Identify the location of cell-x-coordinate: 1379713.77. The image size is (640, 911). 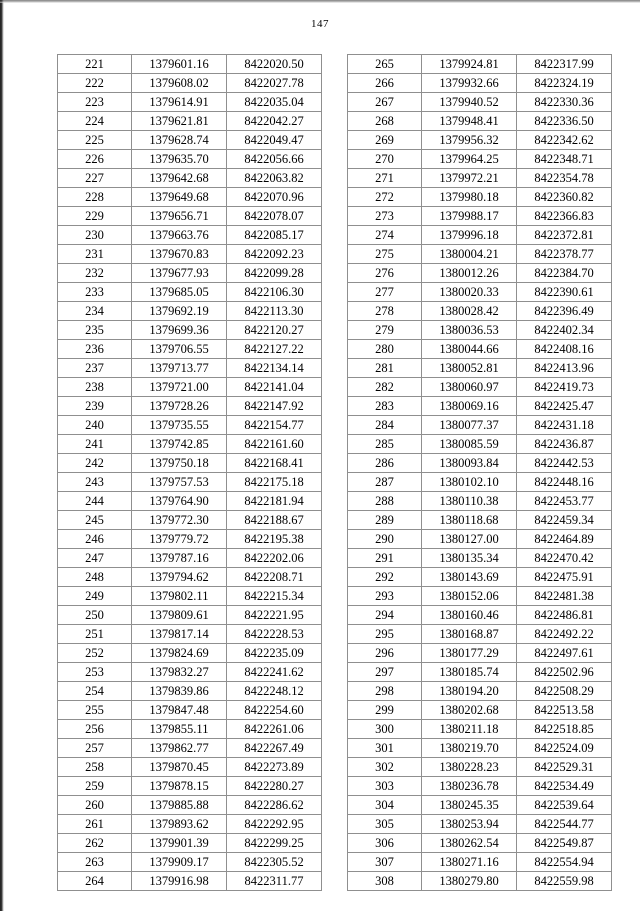
(179, 368).